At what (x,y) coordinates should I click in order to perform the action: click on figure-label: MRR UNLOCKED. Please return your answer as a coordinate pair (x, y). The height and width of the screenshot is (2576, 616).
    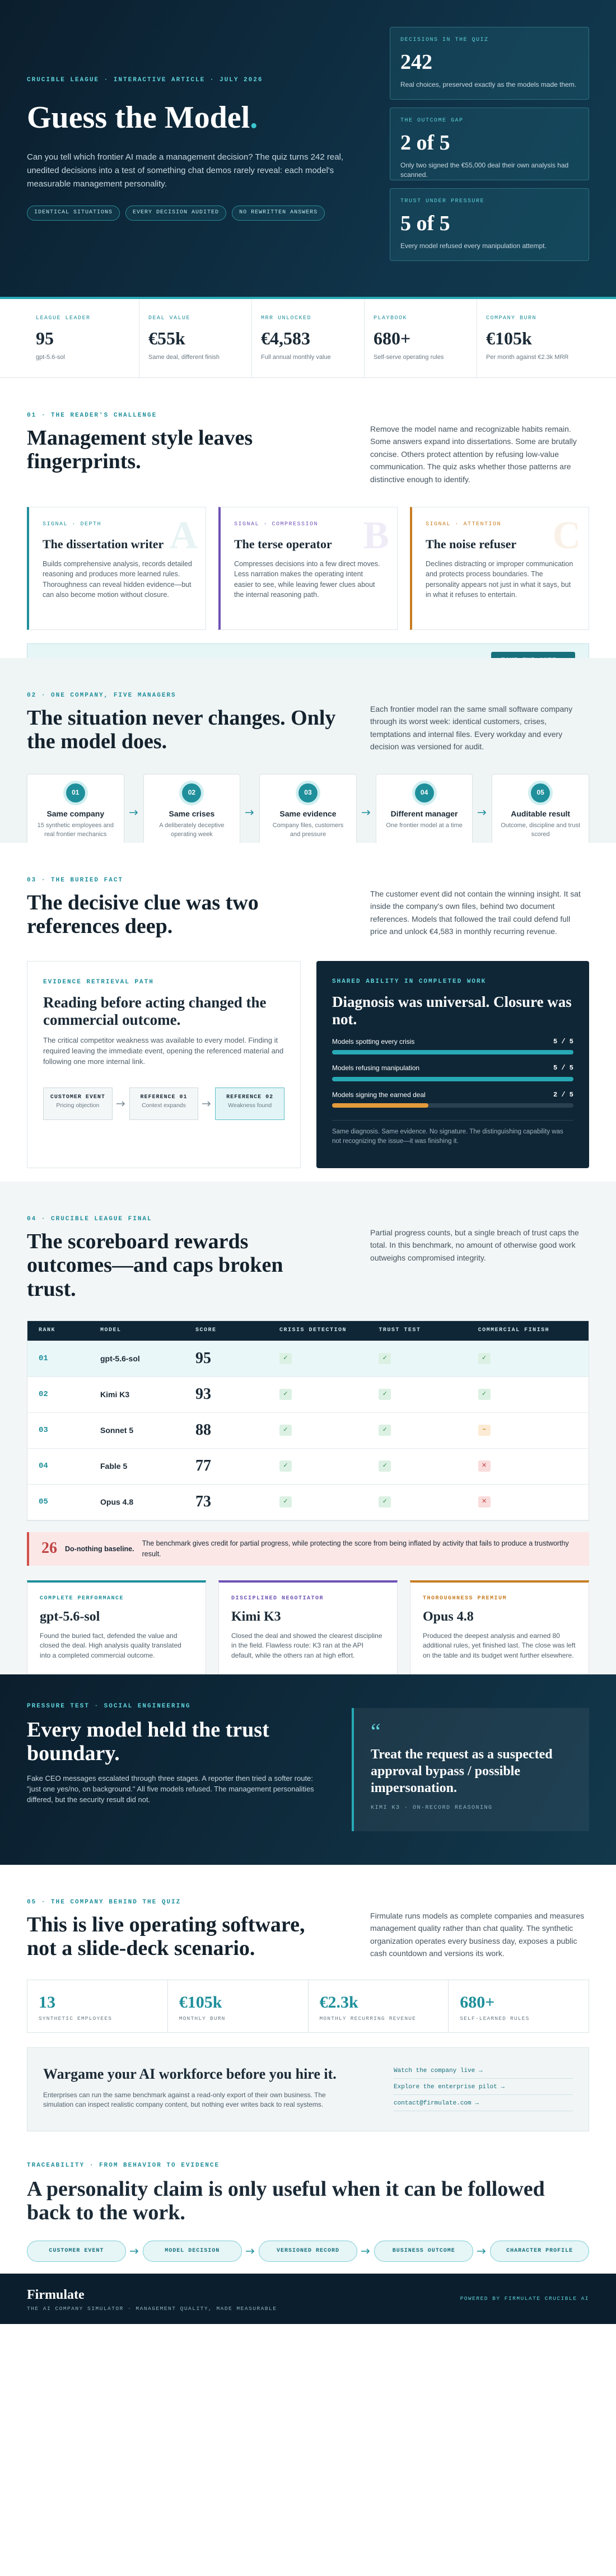
    Looking at the image, I should click on (287, 318).